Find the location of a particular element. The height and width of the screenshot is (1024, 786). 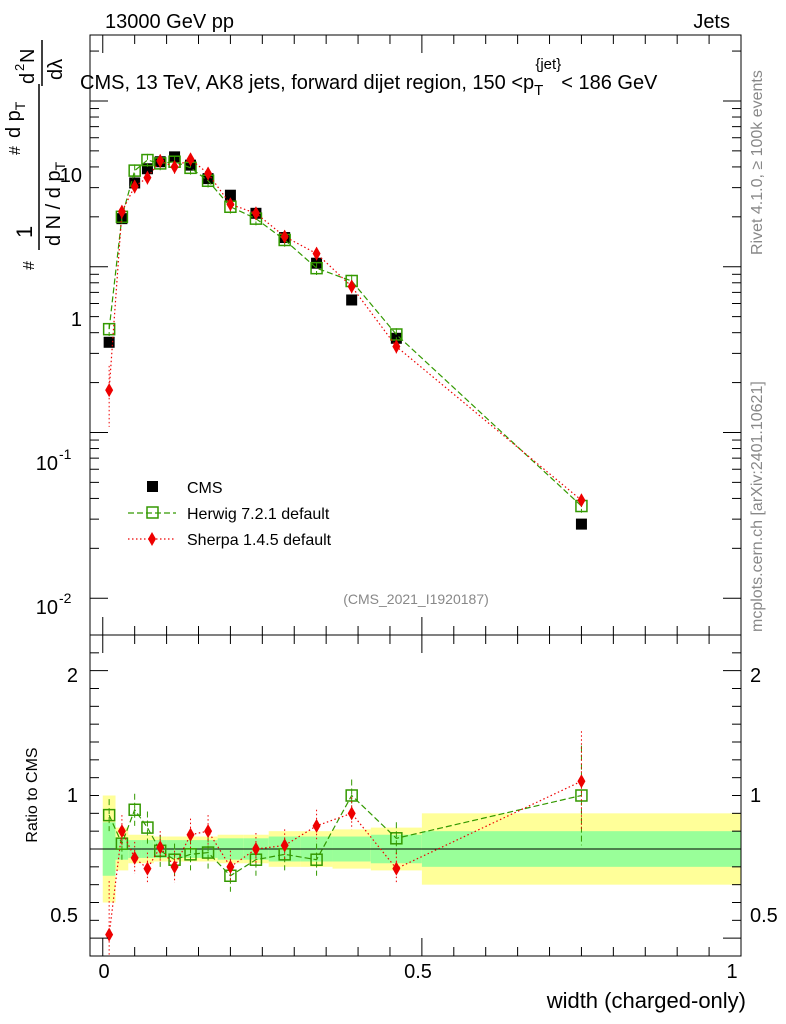

title-post: < 186 GeV is located at coordinates (609, 83).